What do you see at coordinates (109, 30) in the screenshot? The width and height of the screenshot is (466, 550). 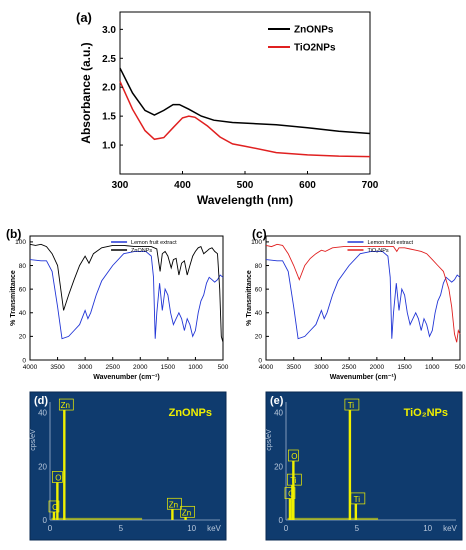 I see `y-tick-label: 3.0` at bounding box center [109, 30].